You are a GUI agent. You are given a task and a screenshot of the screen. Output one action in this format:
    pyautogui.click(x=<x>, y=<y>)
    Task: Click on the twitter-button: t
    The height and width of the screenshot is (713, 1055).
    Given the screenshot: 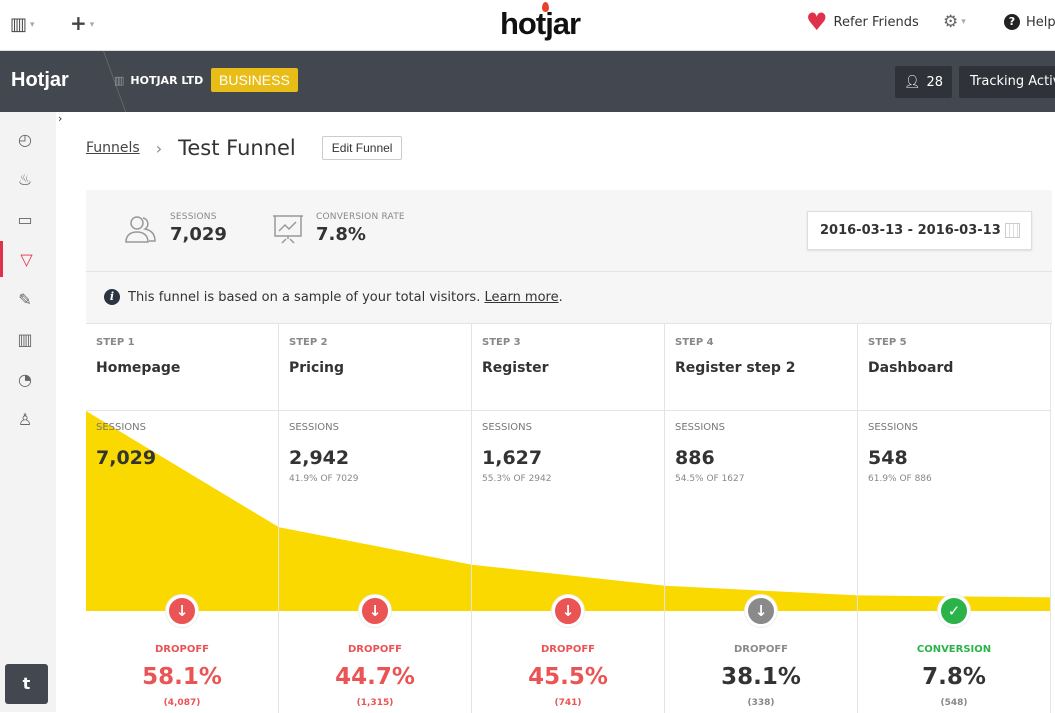 What is the action you would take?
    pyautogui.click(x=26, y=684)
    